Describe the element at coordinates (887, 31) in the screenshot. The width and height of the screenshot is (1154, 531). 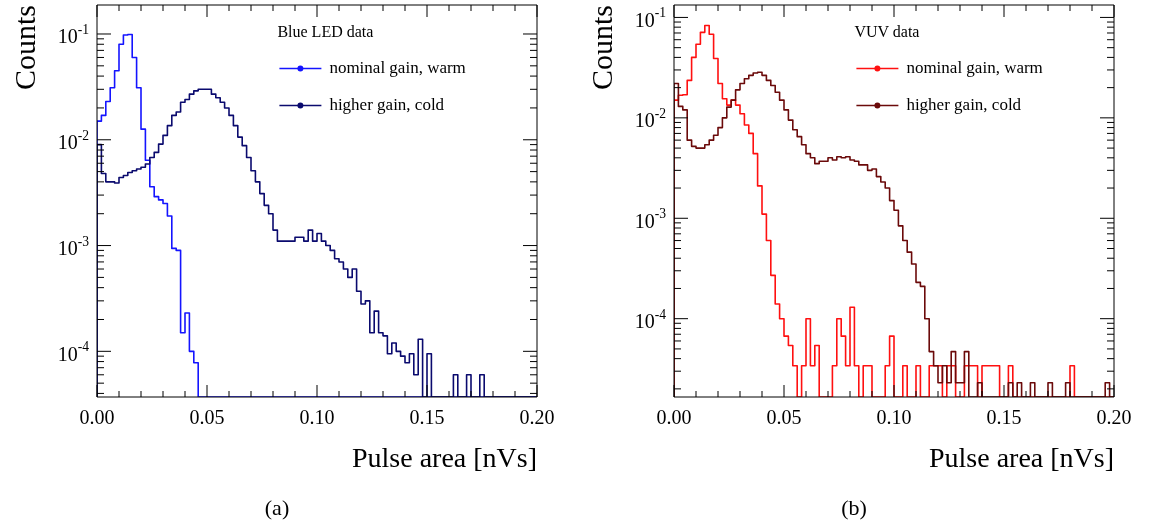
I see `legend-title: VUV data` at that location.